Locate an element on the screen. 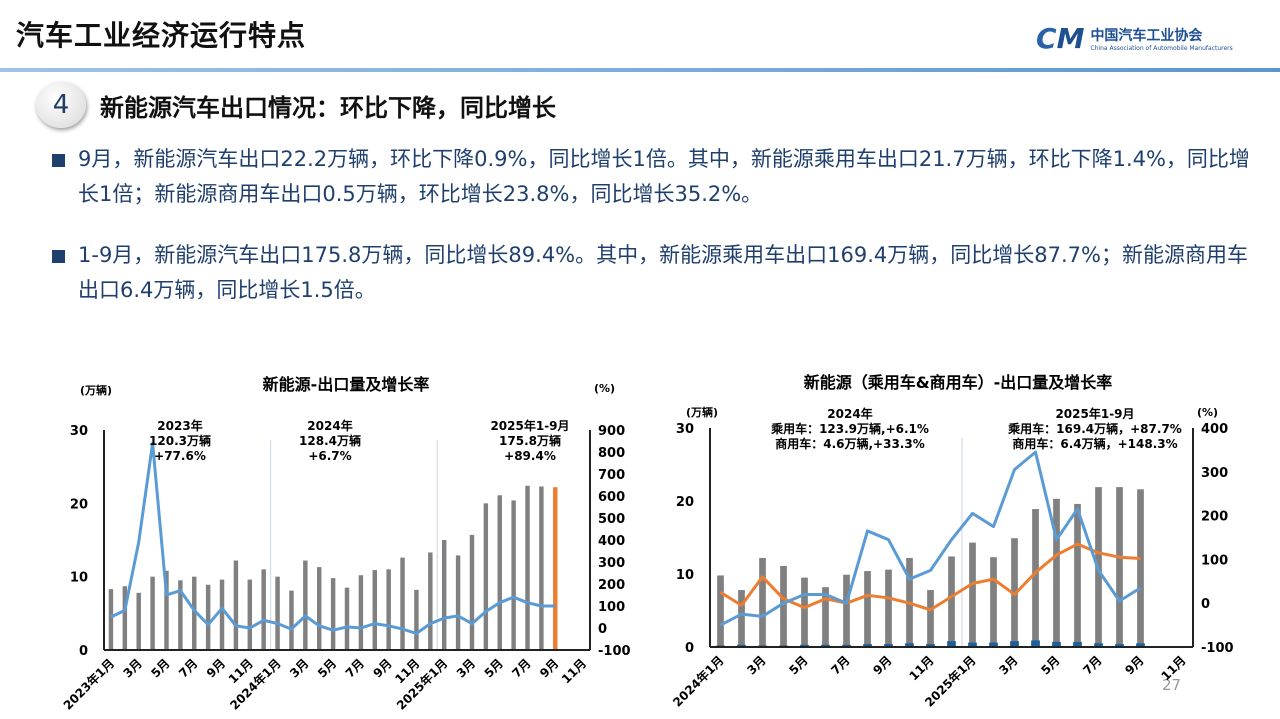  annotation: 商用车：6.4万辆，+148.3% is located at coordinates (1094, 443).